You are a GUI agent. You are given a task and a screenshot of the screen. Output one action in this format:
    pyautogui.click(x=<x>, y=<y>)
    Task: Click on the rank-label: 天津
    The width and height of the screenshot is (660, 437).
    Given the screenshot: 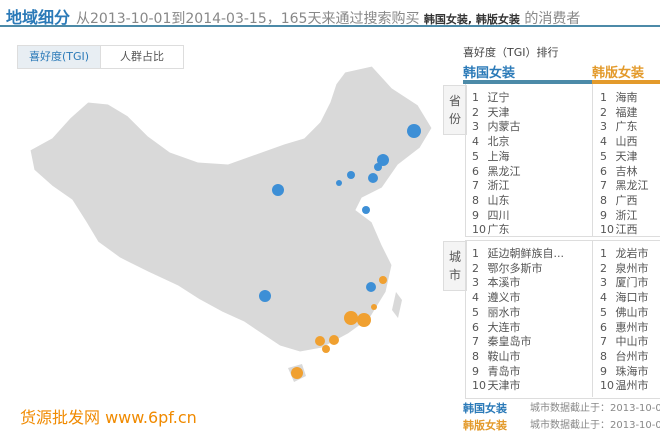 What is the action you would take?
    pyautogui.click(x=498, y=112)
    